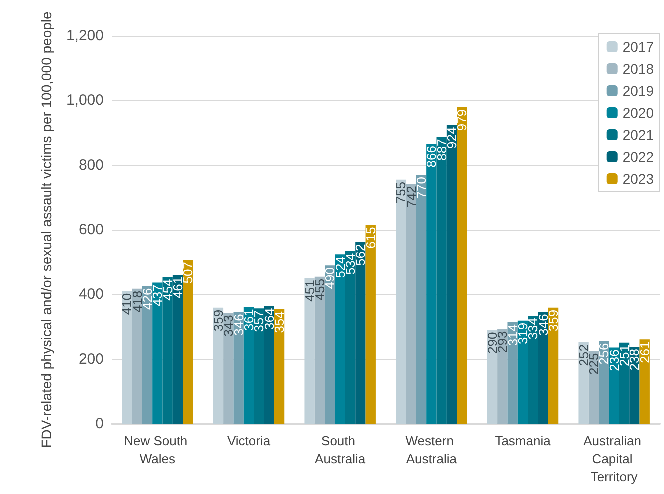 The image size is (664, 494). Describe the element at coordinates (91, 359) in the screenshot. I see `y-tick-label: 200` at that location.